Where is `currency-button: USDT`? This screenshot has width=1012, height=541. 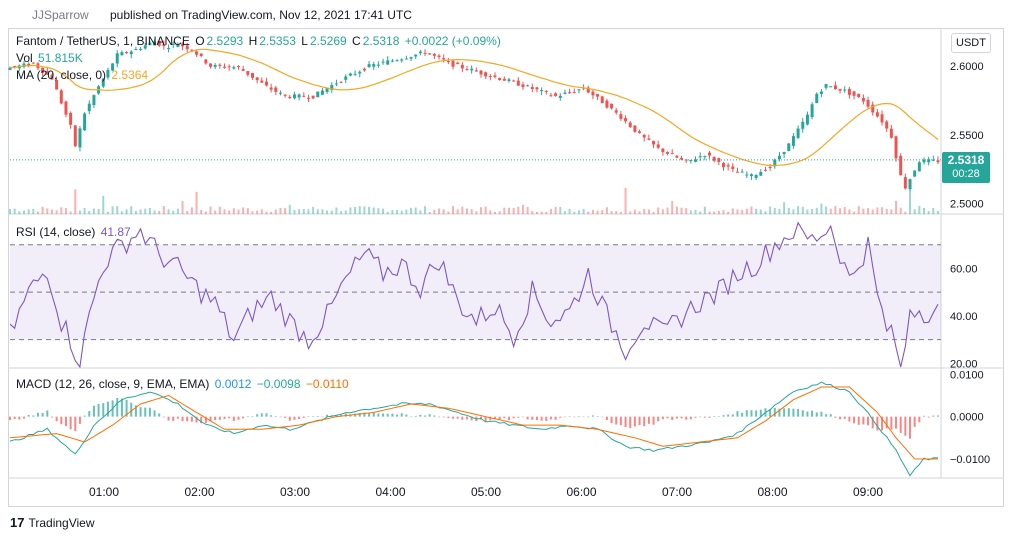 currency-button: USDT is located at coordinates (971, 43).